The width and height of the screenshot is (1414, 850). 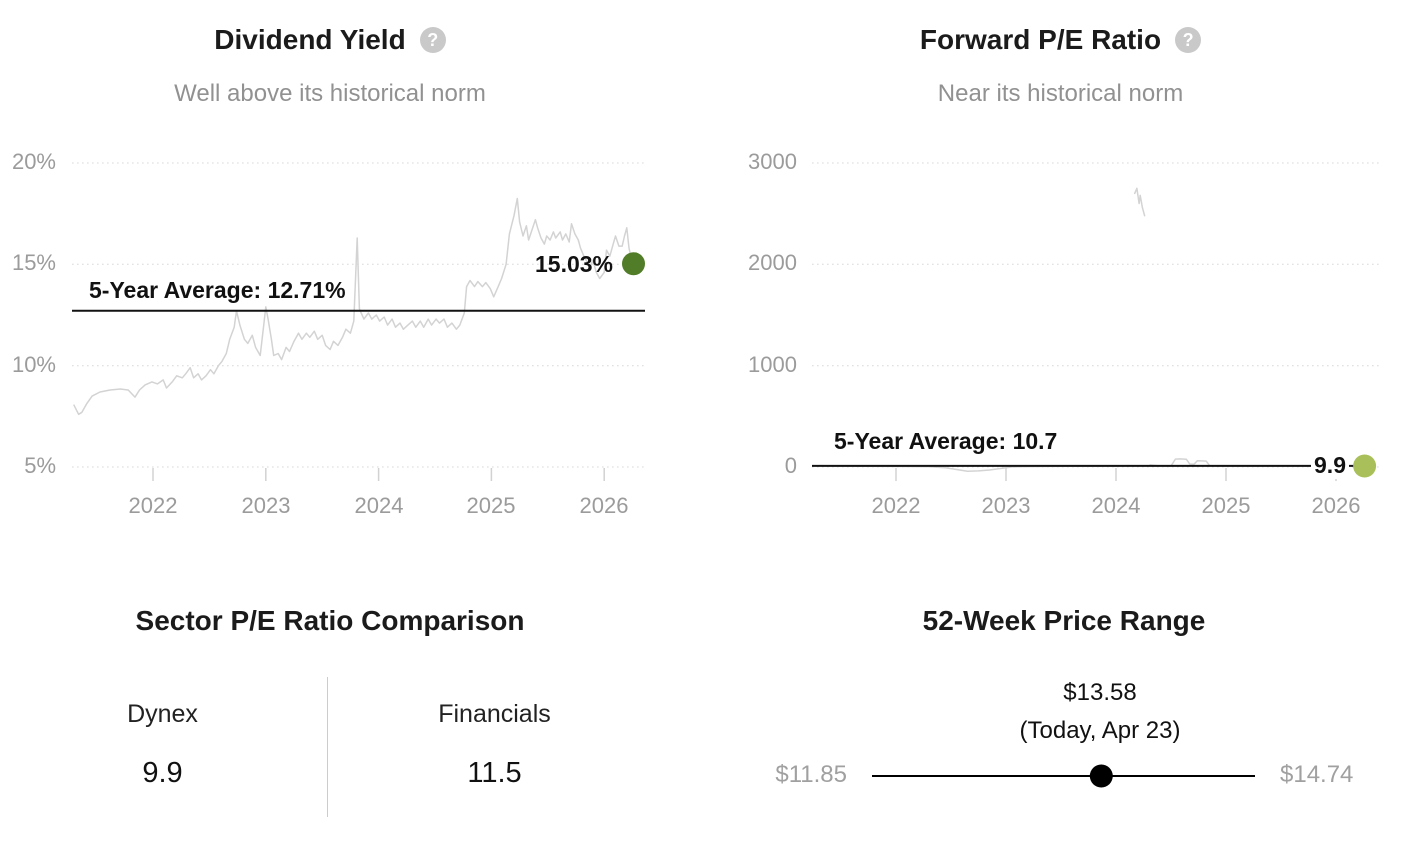 What do you see at coordinates (573, 264) in the screenshot?
I see `dividend-yield-current-value: 15.03%` at bounding box center [573, 264].